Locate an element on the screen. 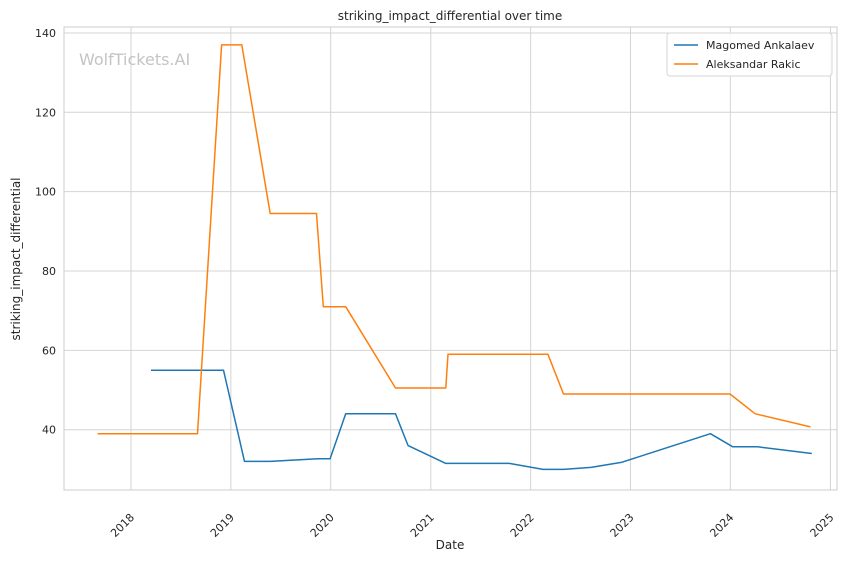  y-tick-labels: 40 60 80 100 120 140 is located at coordinates (45, 232).